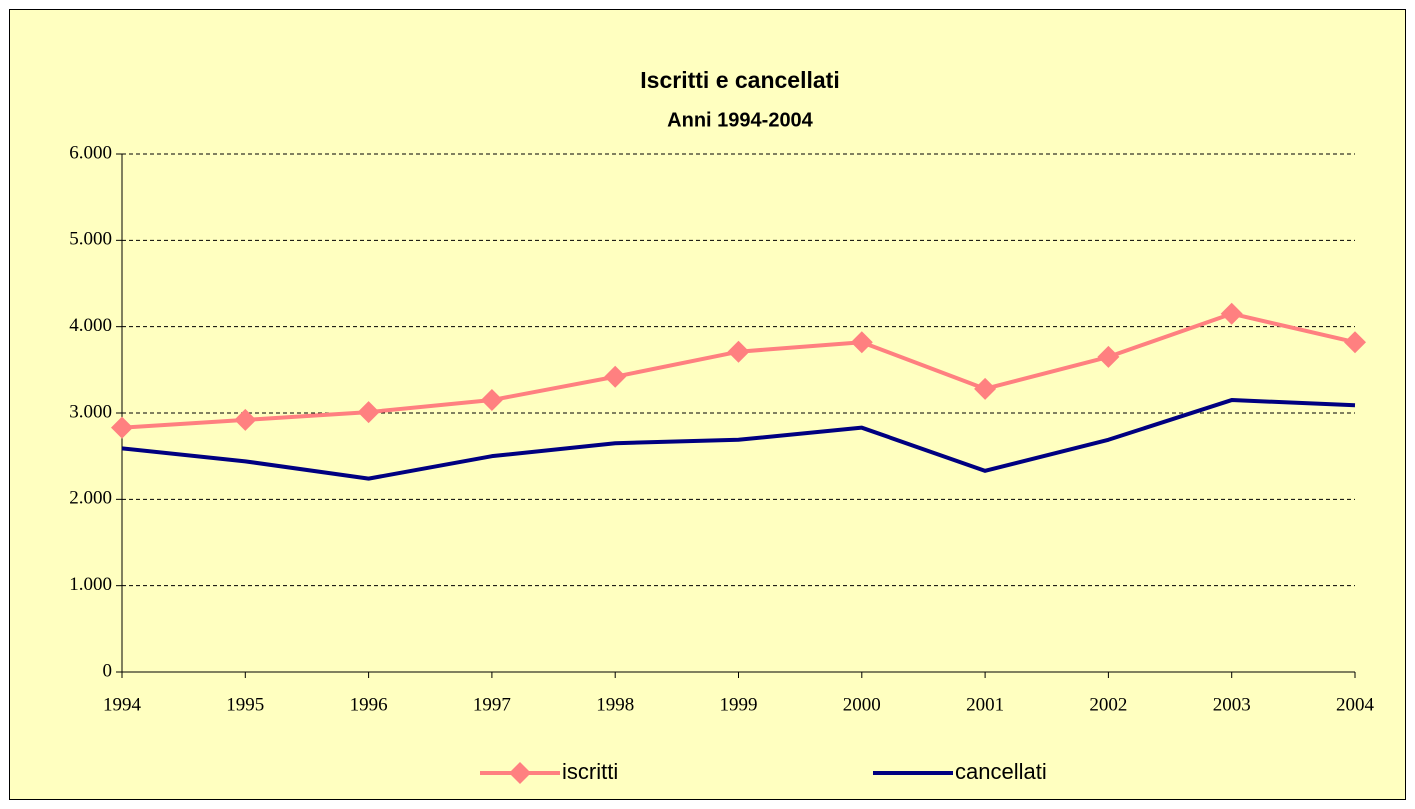 This screenshot has width=1415, height=809. I want to click on y-tick-label: 3.000, so click(90, 411).